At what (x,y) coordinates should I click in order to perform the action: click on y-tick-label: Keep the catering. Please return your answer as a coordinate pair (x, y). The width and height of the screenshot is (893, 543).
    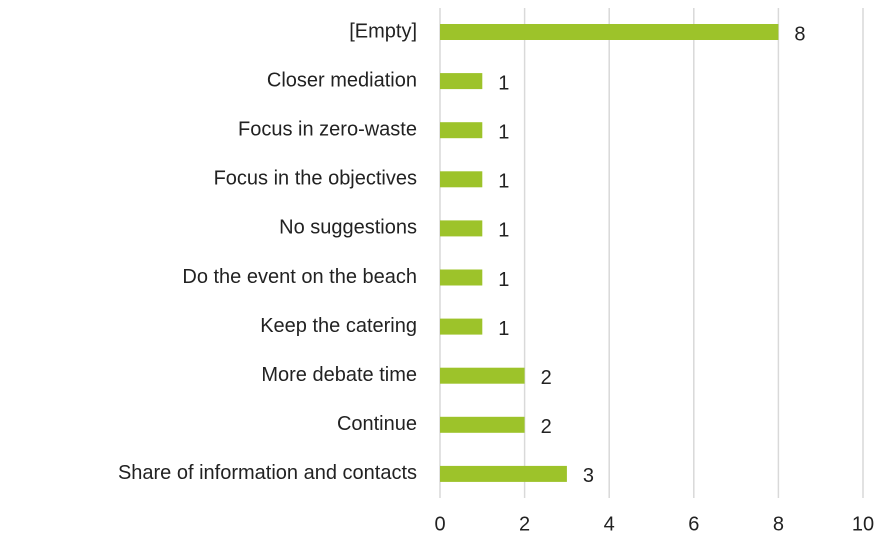
    Looking at the image, I should click on (338, 326).